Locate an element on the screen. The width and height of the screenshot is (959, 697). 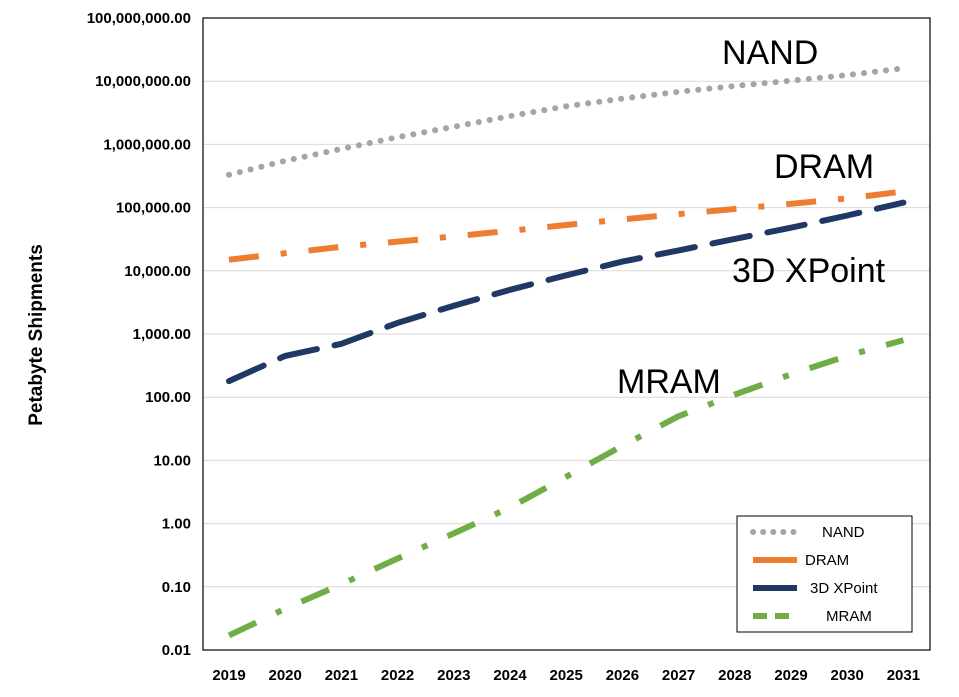
legend-label: 3D XPoint is located at coordinates (844, 588).